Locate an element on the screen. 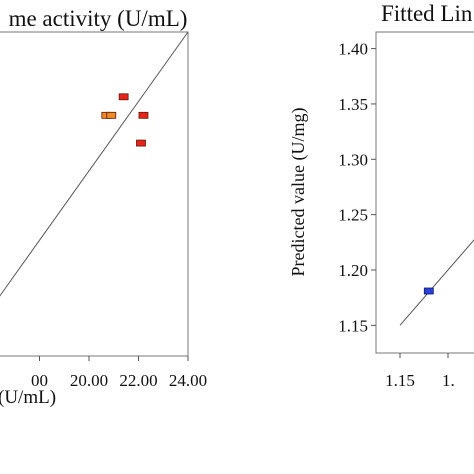  left-x-tick-label: 00 is located at coordinates (39, 380).